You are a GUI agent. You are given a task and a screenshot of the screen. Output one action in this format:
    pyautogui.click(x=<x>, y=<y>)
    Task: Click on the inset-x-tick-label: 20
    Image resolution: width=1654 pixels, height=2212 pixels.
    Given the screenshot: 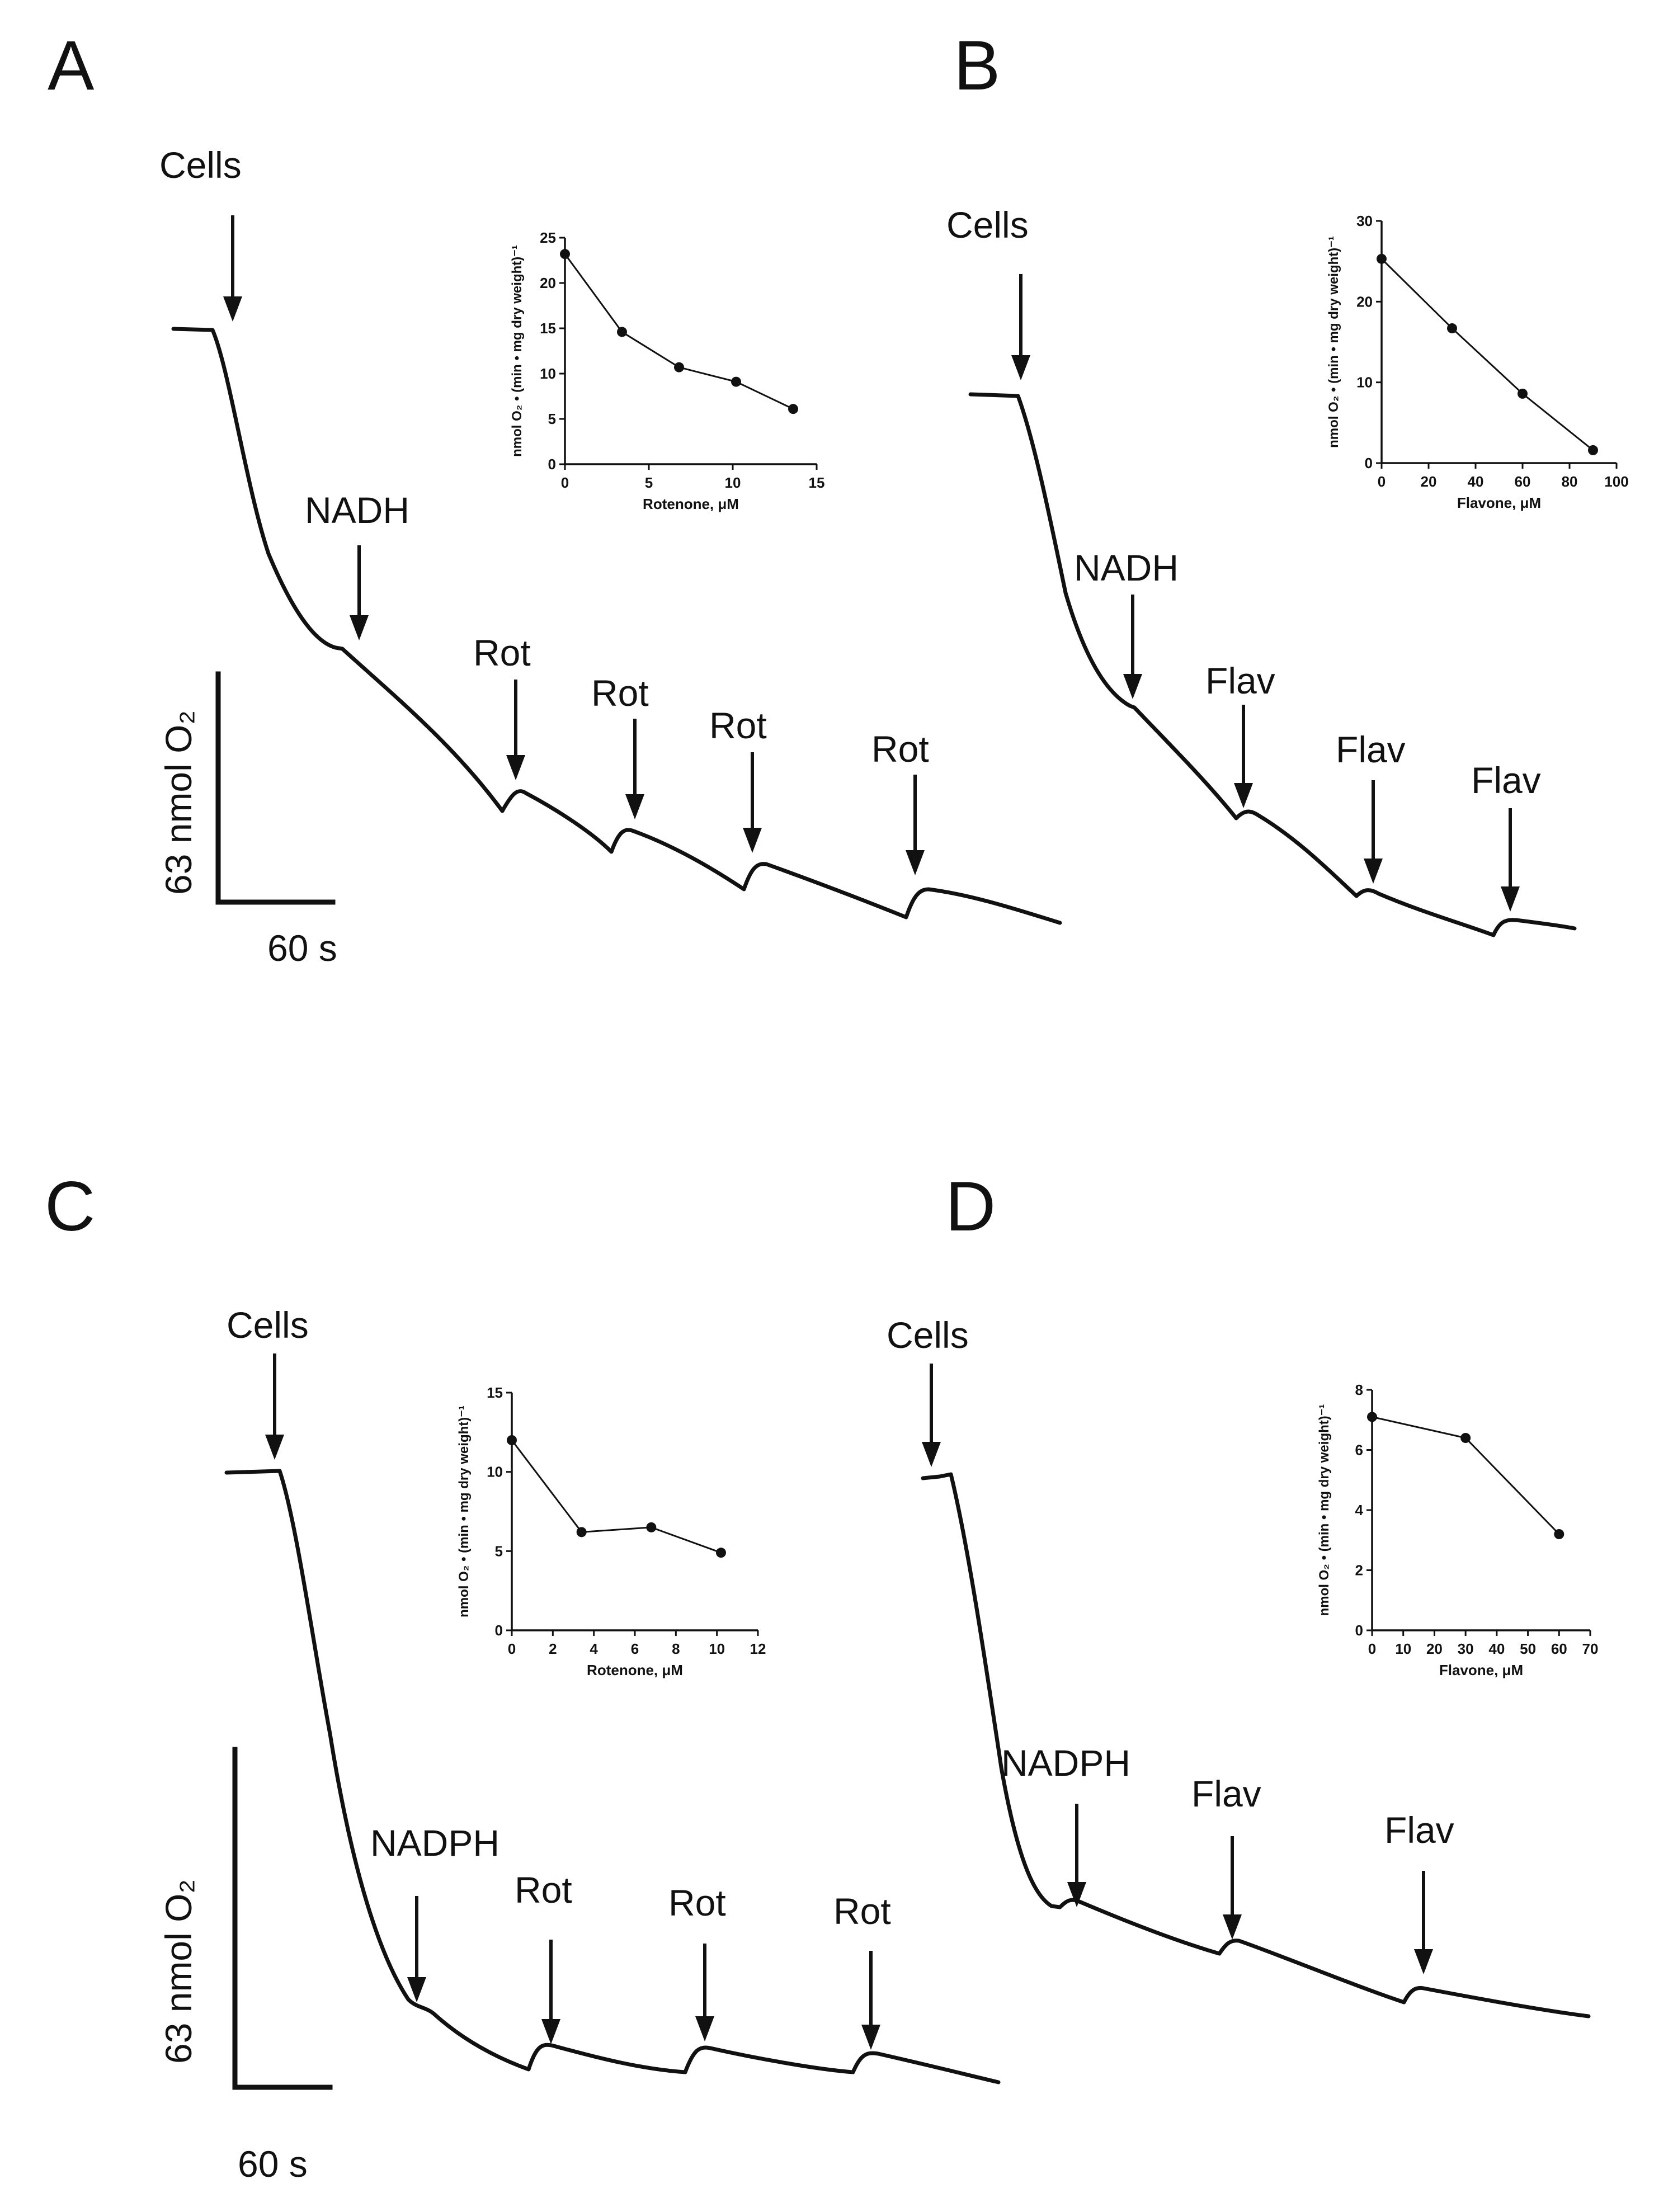 What is the action you would take?
    pyautogui.click(x=1434, y=1648)
    